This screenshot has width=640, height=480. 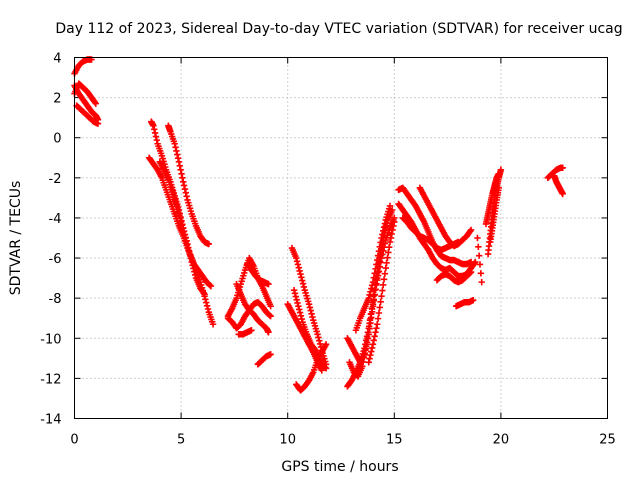 I want to click on series-arc-f4, so click(x=430, y=234).